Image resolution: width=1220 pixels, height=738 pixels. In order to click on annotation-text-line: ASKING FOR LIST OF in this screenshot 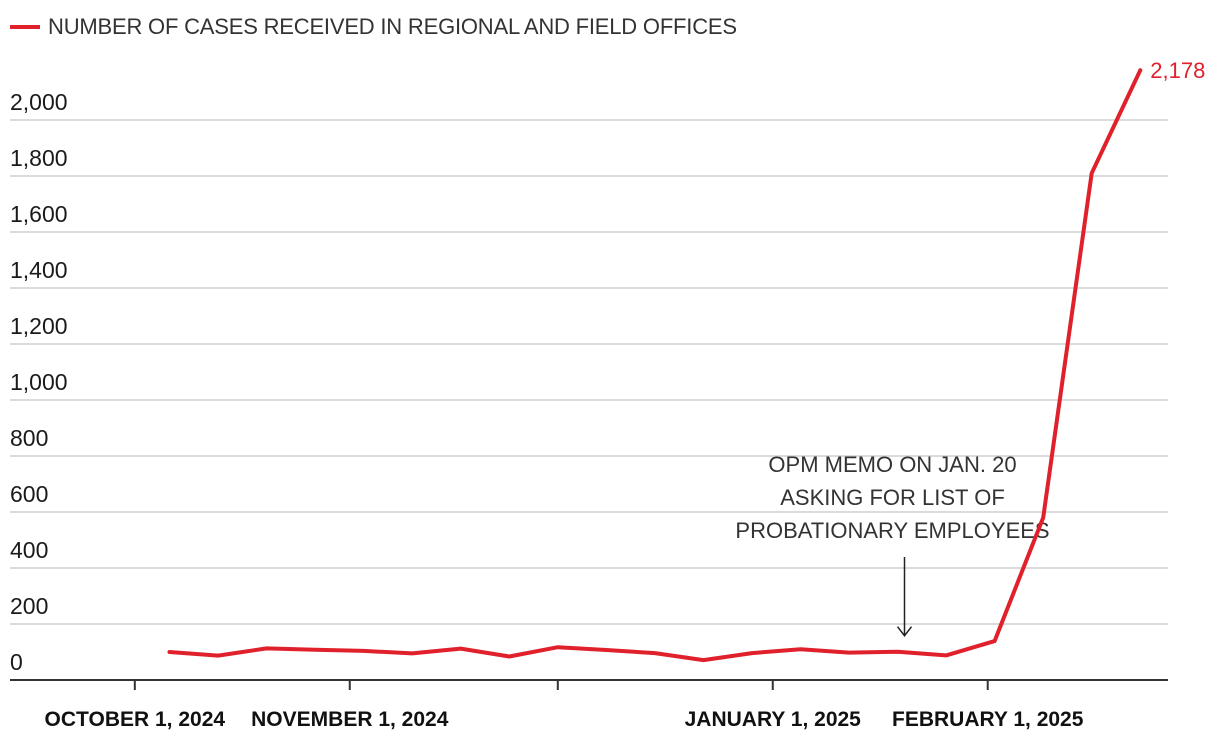, I will do `click(892, 497)`.